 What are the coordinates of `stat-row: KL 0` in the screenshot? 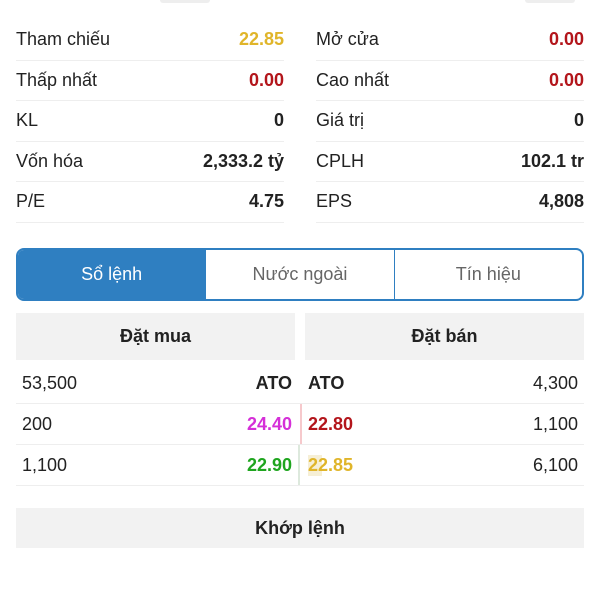 It's located at (150, 121).